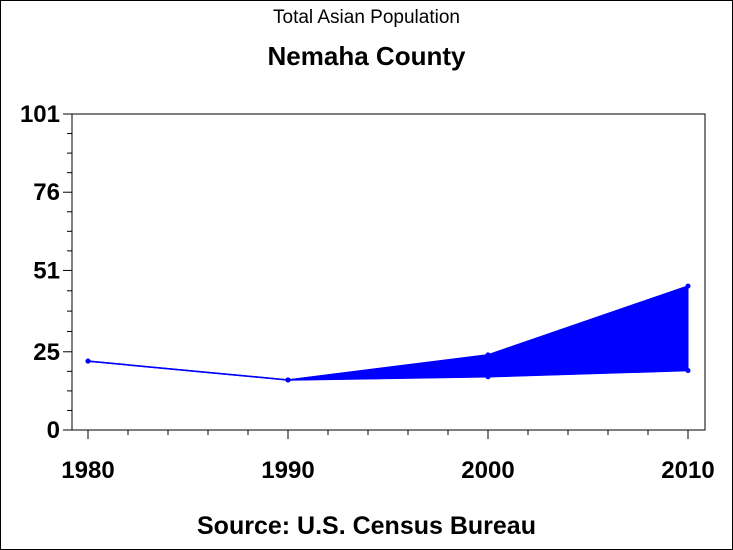 The image size is (733, 550). What do you see at coordinates (366, 526) in the screenshot?
I see `chart-source: Source: U.S. Census Bureau` at bounding box center [366, 526].